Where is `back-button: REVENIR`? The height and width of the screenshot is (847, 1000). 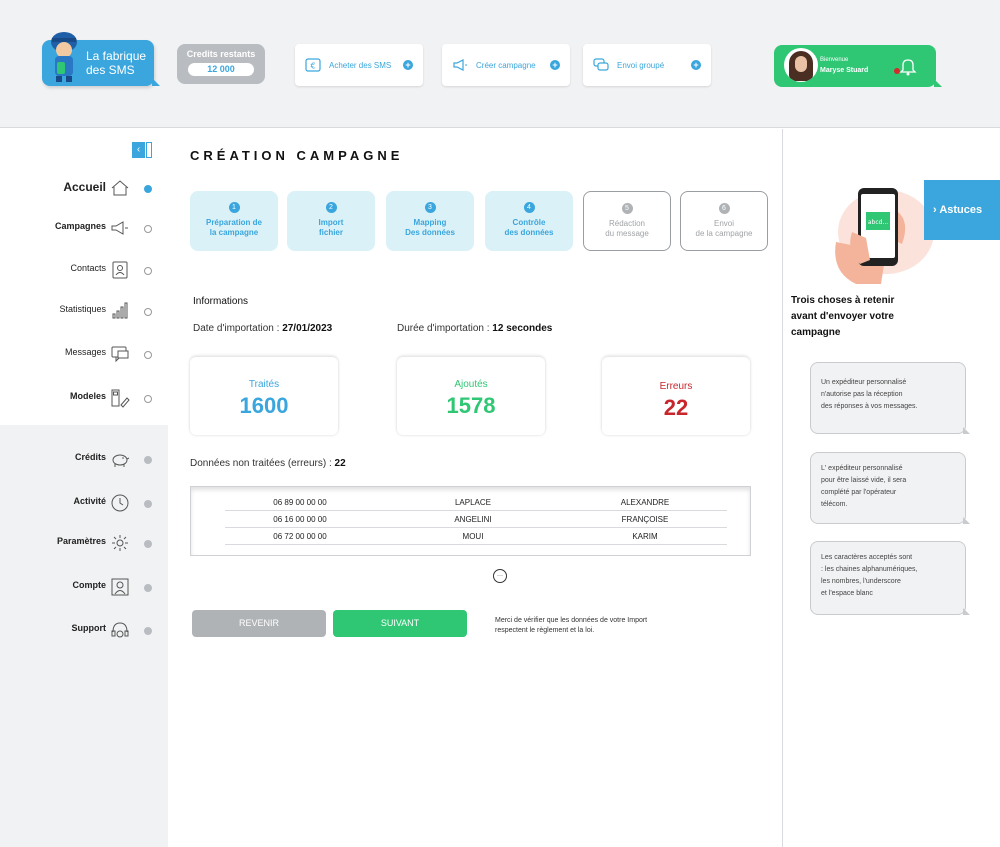 back-button: REVENIR is located at coordinates (259, 623).